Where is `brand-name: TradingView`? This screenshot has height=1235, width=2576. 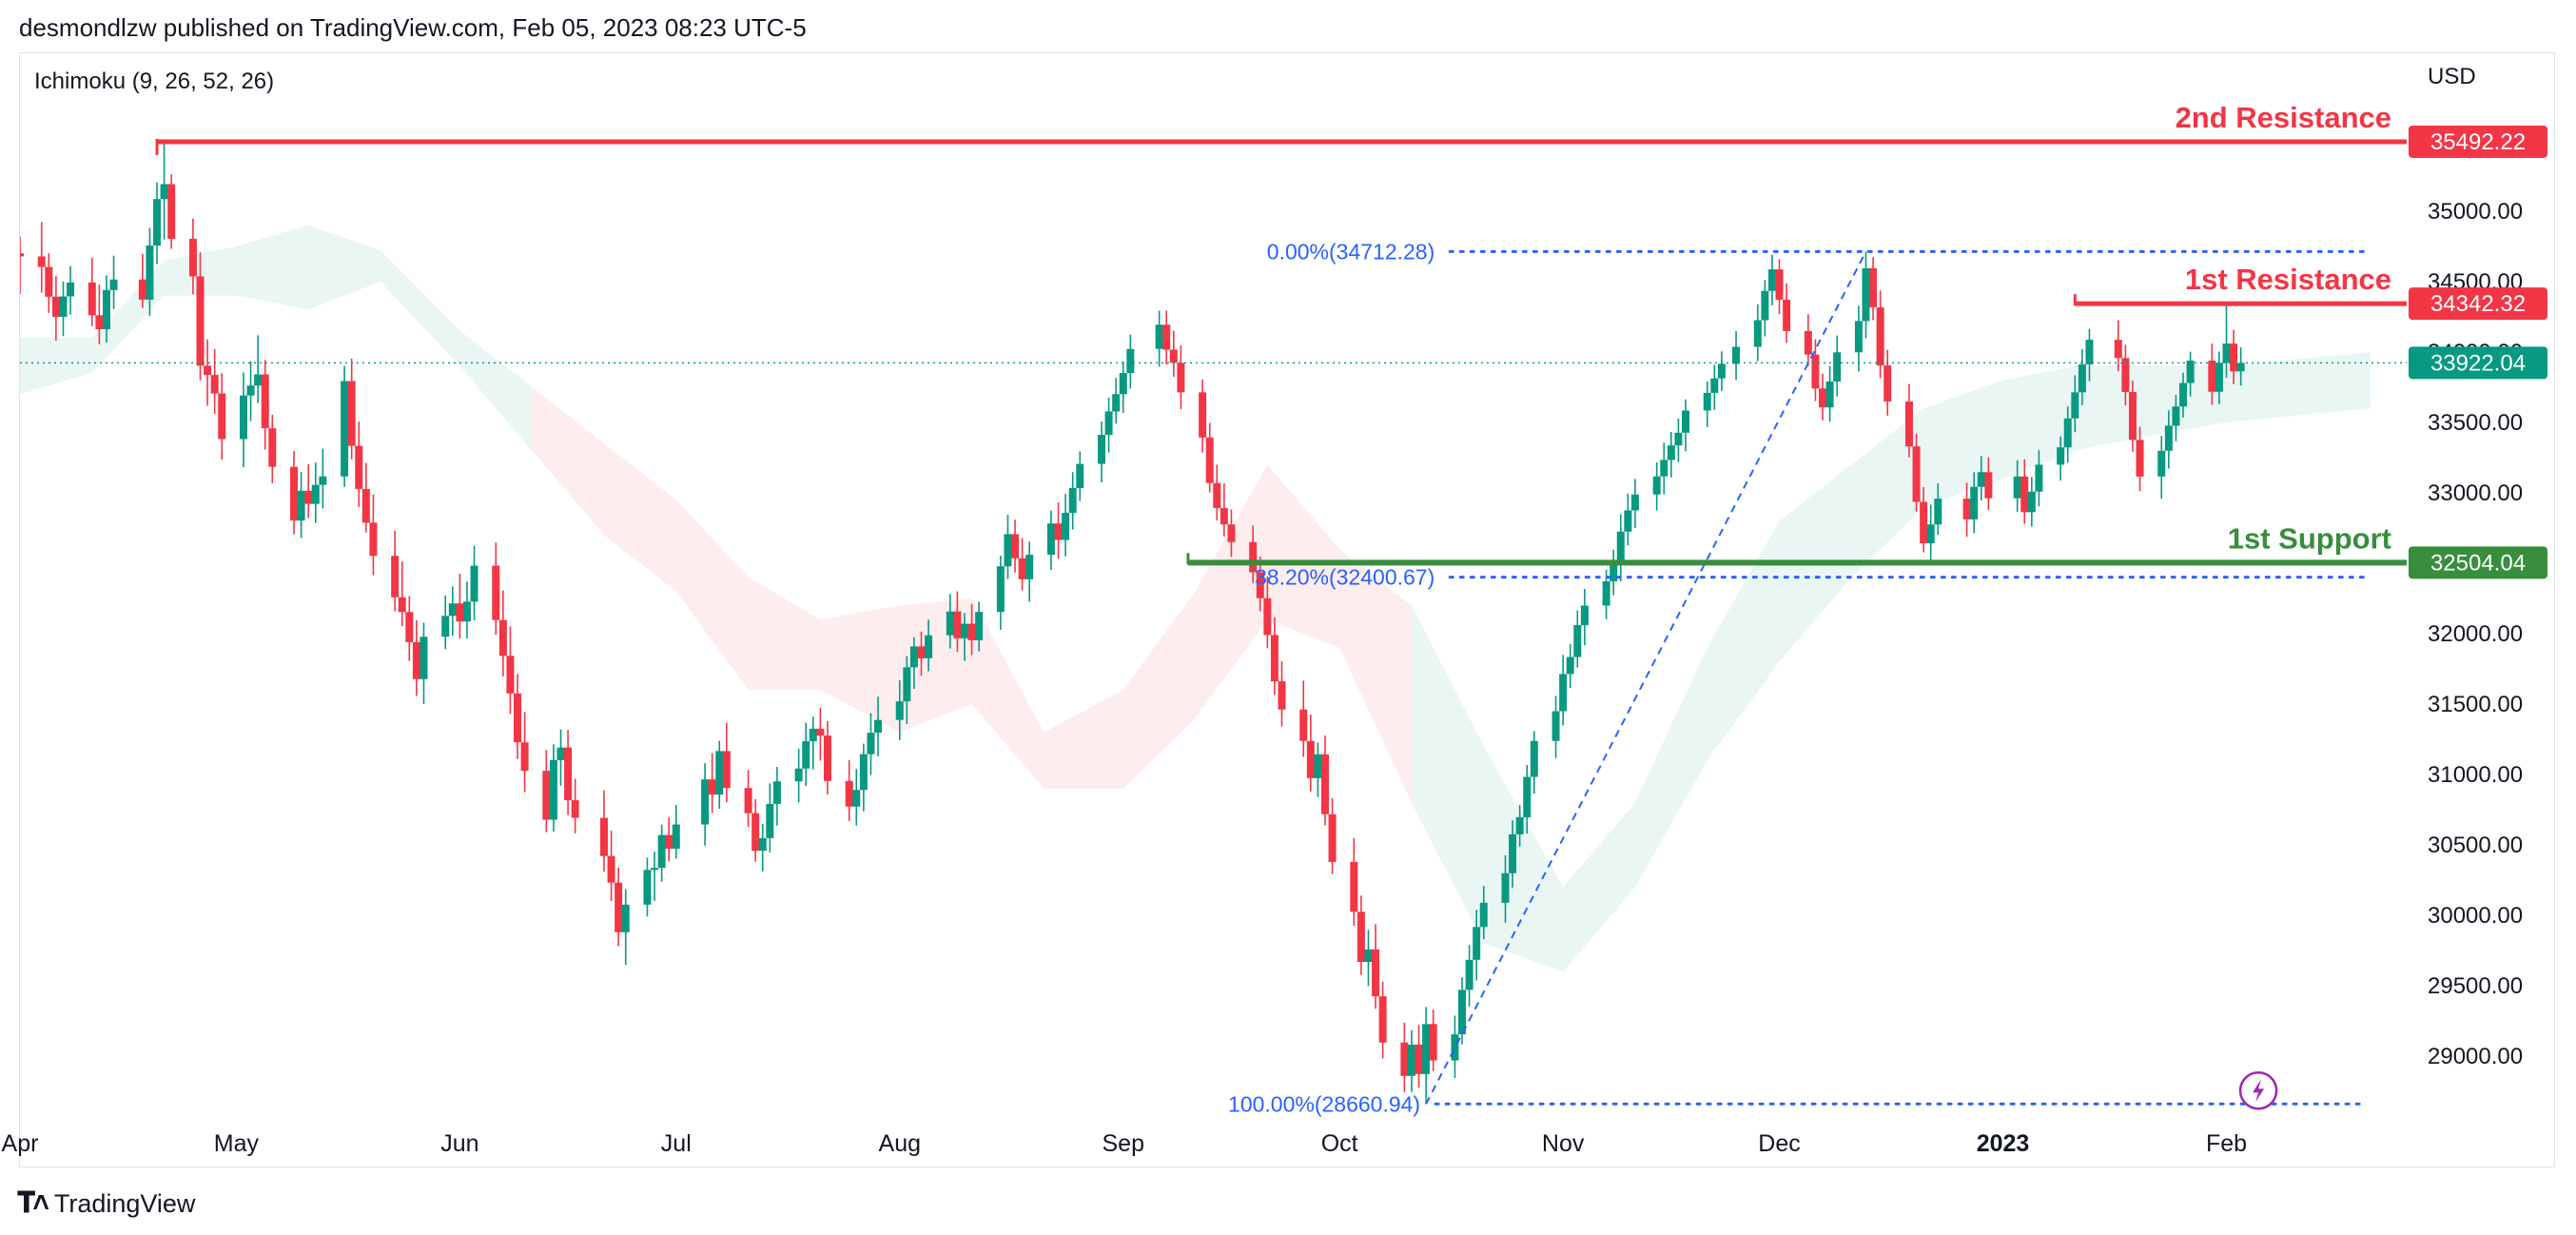
brand-name: TradingView is located at coordinates (124, 1203).